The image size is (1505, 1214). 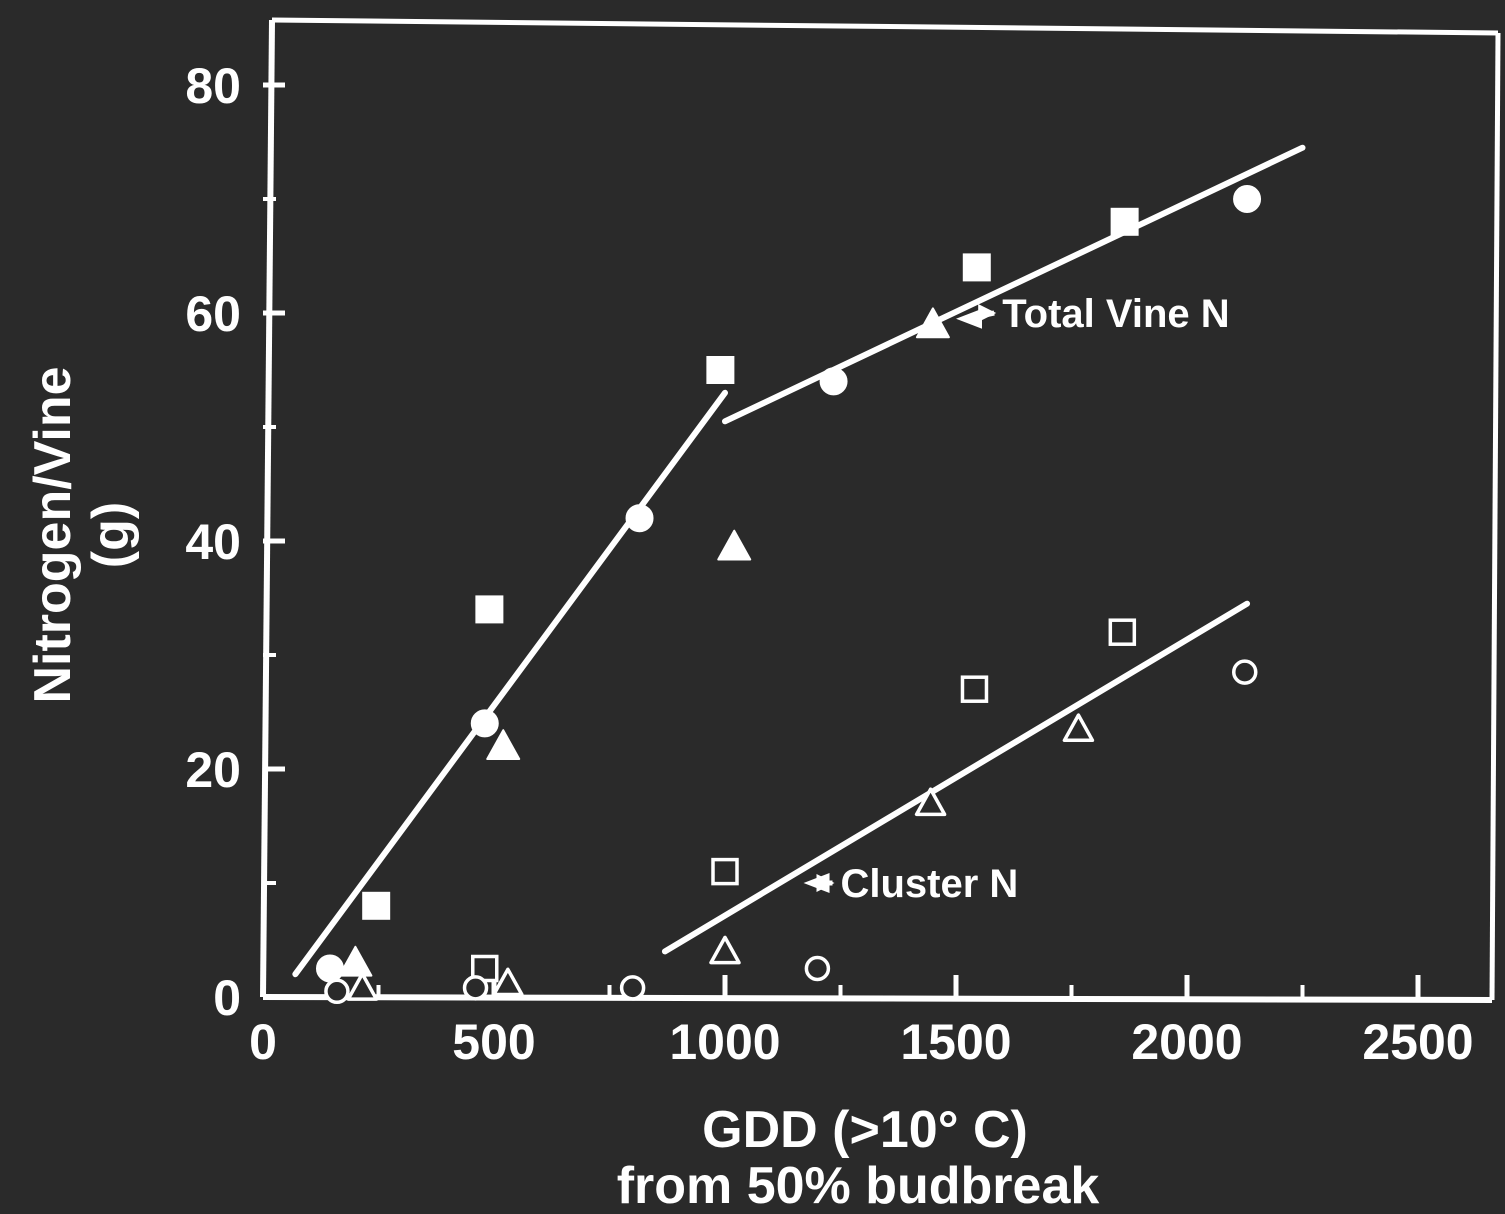 I want to click on y-tick-label: 0, so click(x=227, y=998).